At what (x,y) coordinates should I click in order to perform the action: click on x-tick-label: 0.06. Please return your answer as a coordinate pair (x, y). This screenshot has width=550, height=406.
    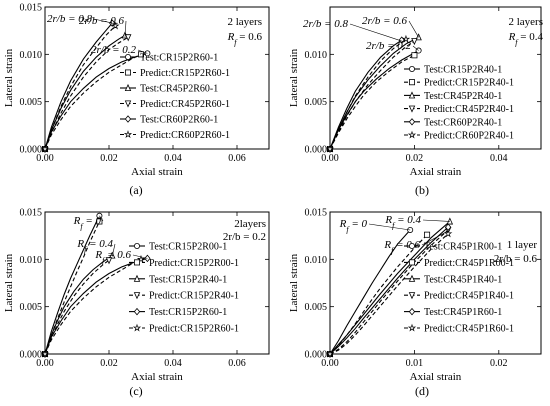
    Looking at the image, I should click on (237, 363).